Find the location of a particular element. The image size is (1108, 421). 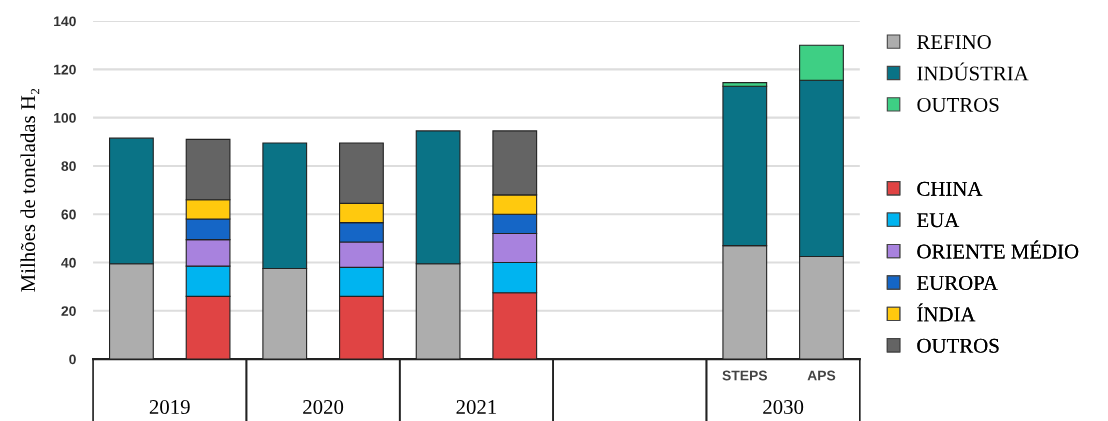

legend-label: CHINA is located at coordinates (950, 188).